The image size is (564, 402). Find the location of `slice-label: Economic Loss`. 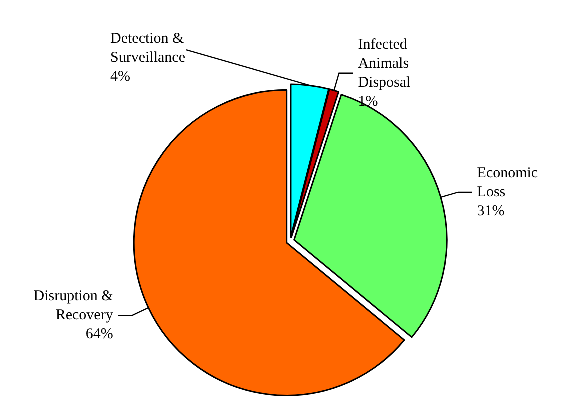

slice-label: Economic Loss is located at coordinates (509, 182).